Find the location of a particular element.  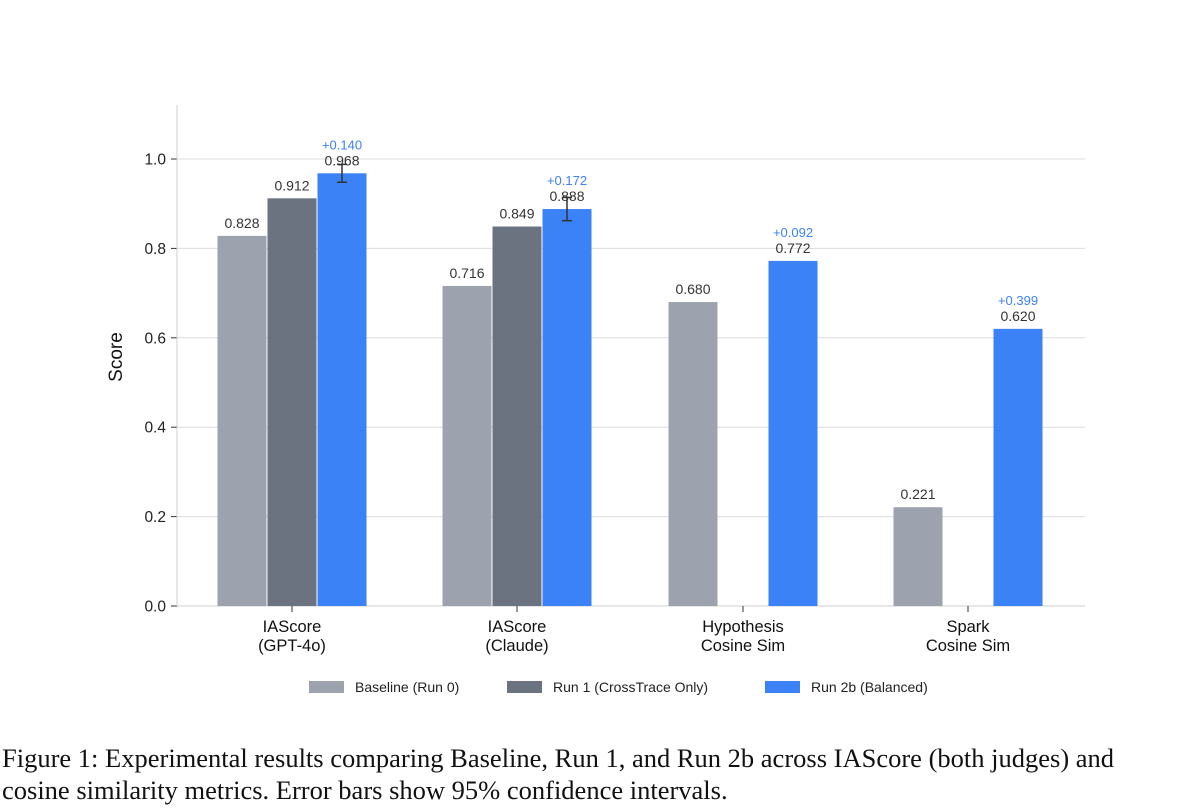

x-tick-label: (GPT-4o) is located at coordinates (292, 646).